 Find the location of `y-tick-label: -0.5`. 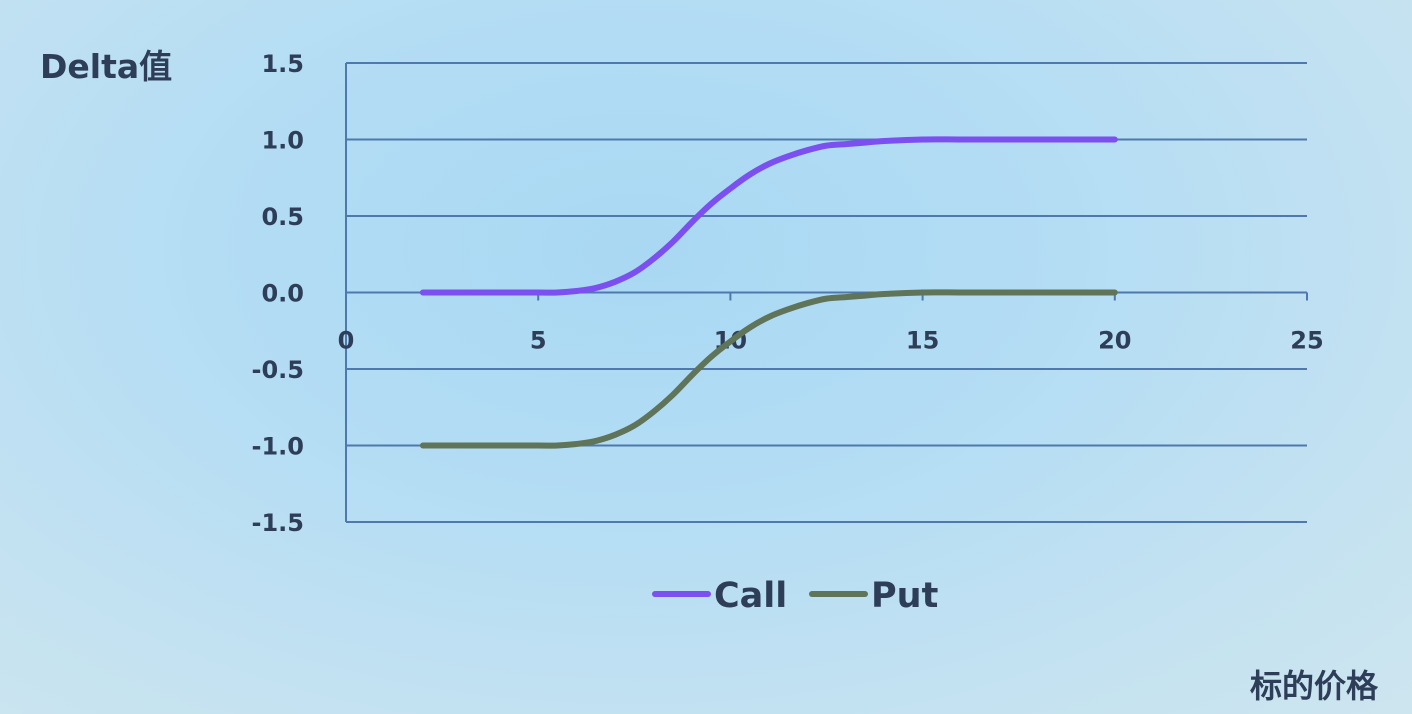

y-tick-label: -0.5 is located at coordinates (278, 370).